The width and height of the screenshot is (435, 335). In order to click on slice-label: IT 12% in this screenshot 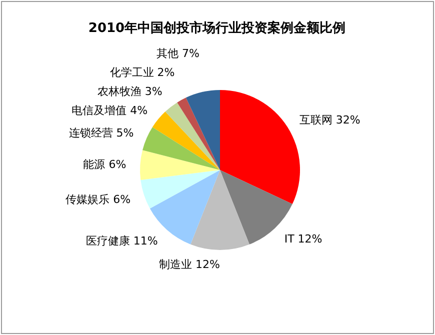, I will do `click(303, 239)`.